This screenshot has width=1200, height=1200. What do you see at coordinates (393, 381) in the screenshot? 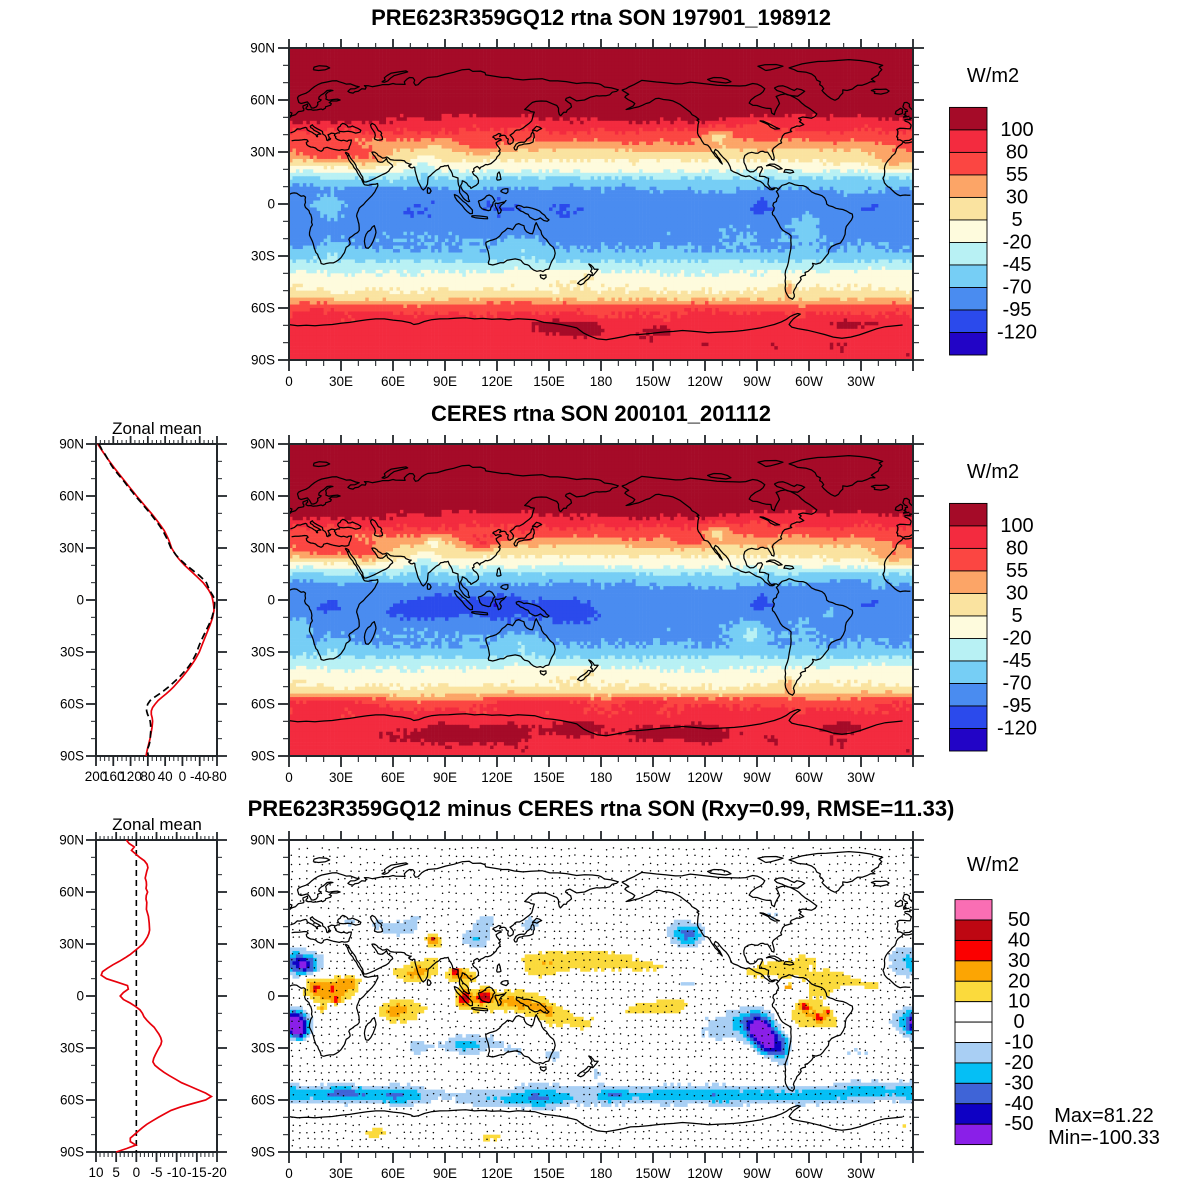
I see `lon-tick-label: 60E` at bounding box center [393, 381].